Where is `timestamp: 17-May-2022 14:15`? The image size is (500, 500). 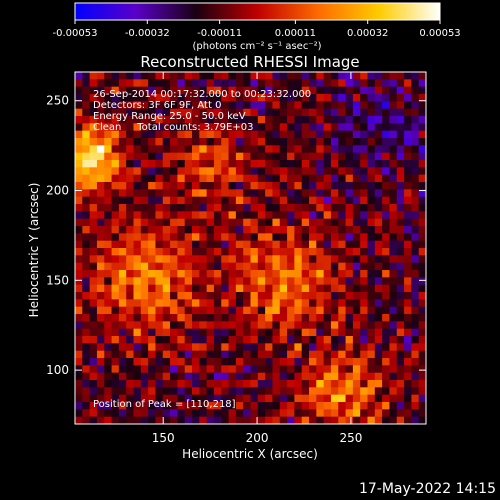
timestamp: 17-May-2022 14:15 is located at coordinates (427, 489).